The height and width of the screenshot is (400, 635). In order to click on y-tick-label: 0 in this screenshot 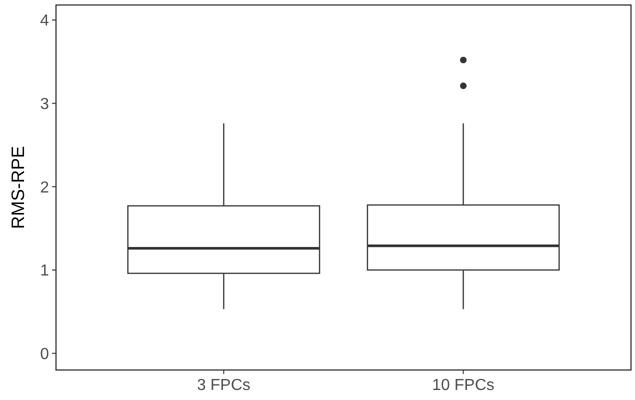, I will do `click(45, 354)`.